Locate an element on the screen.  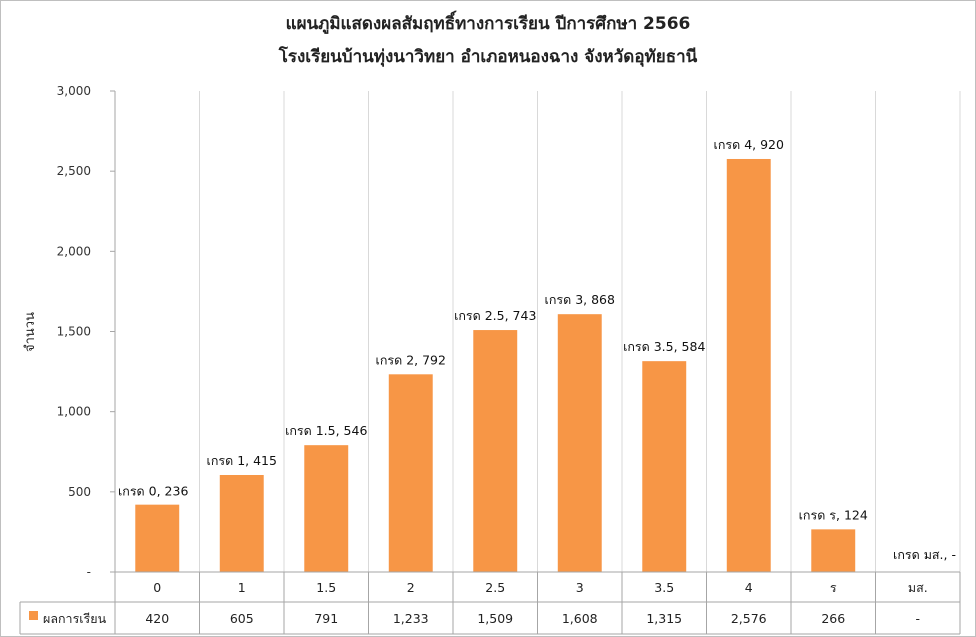
y-tick-label: 2,500 is located at coordinates (74, 171).